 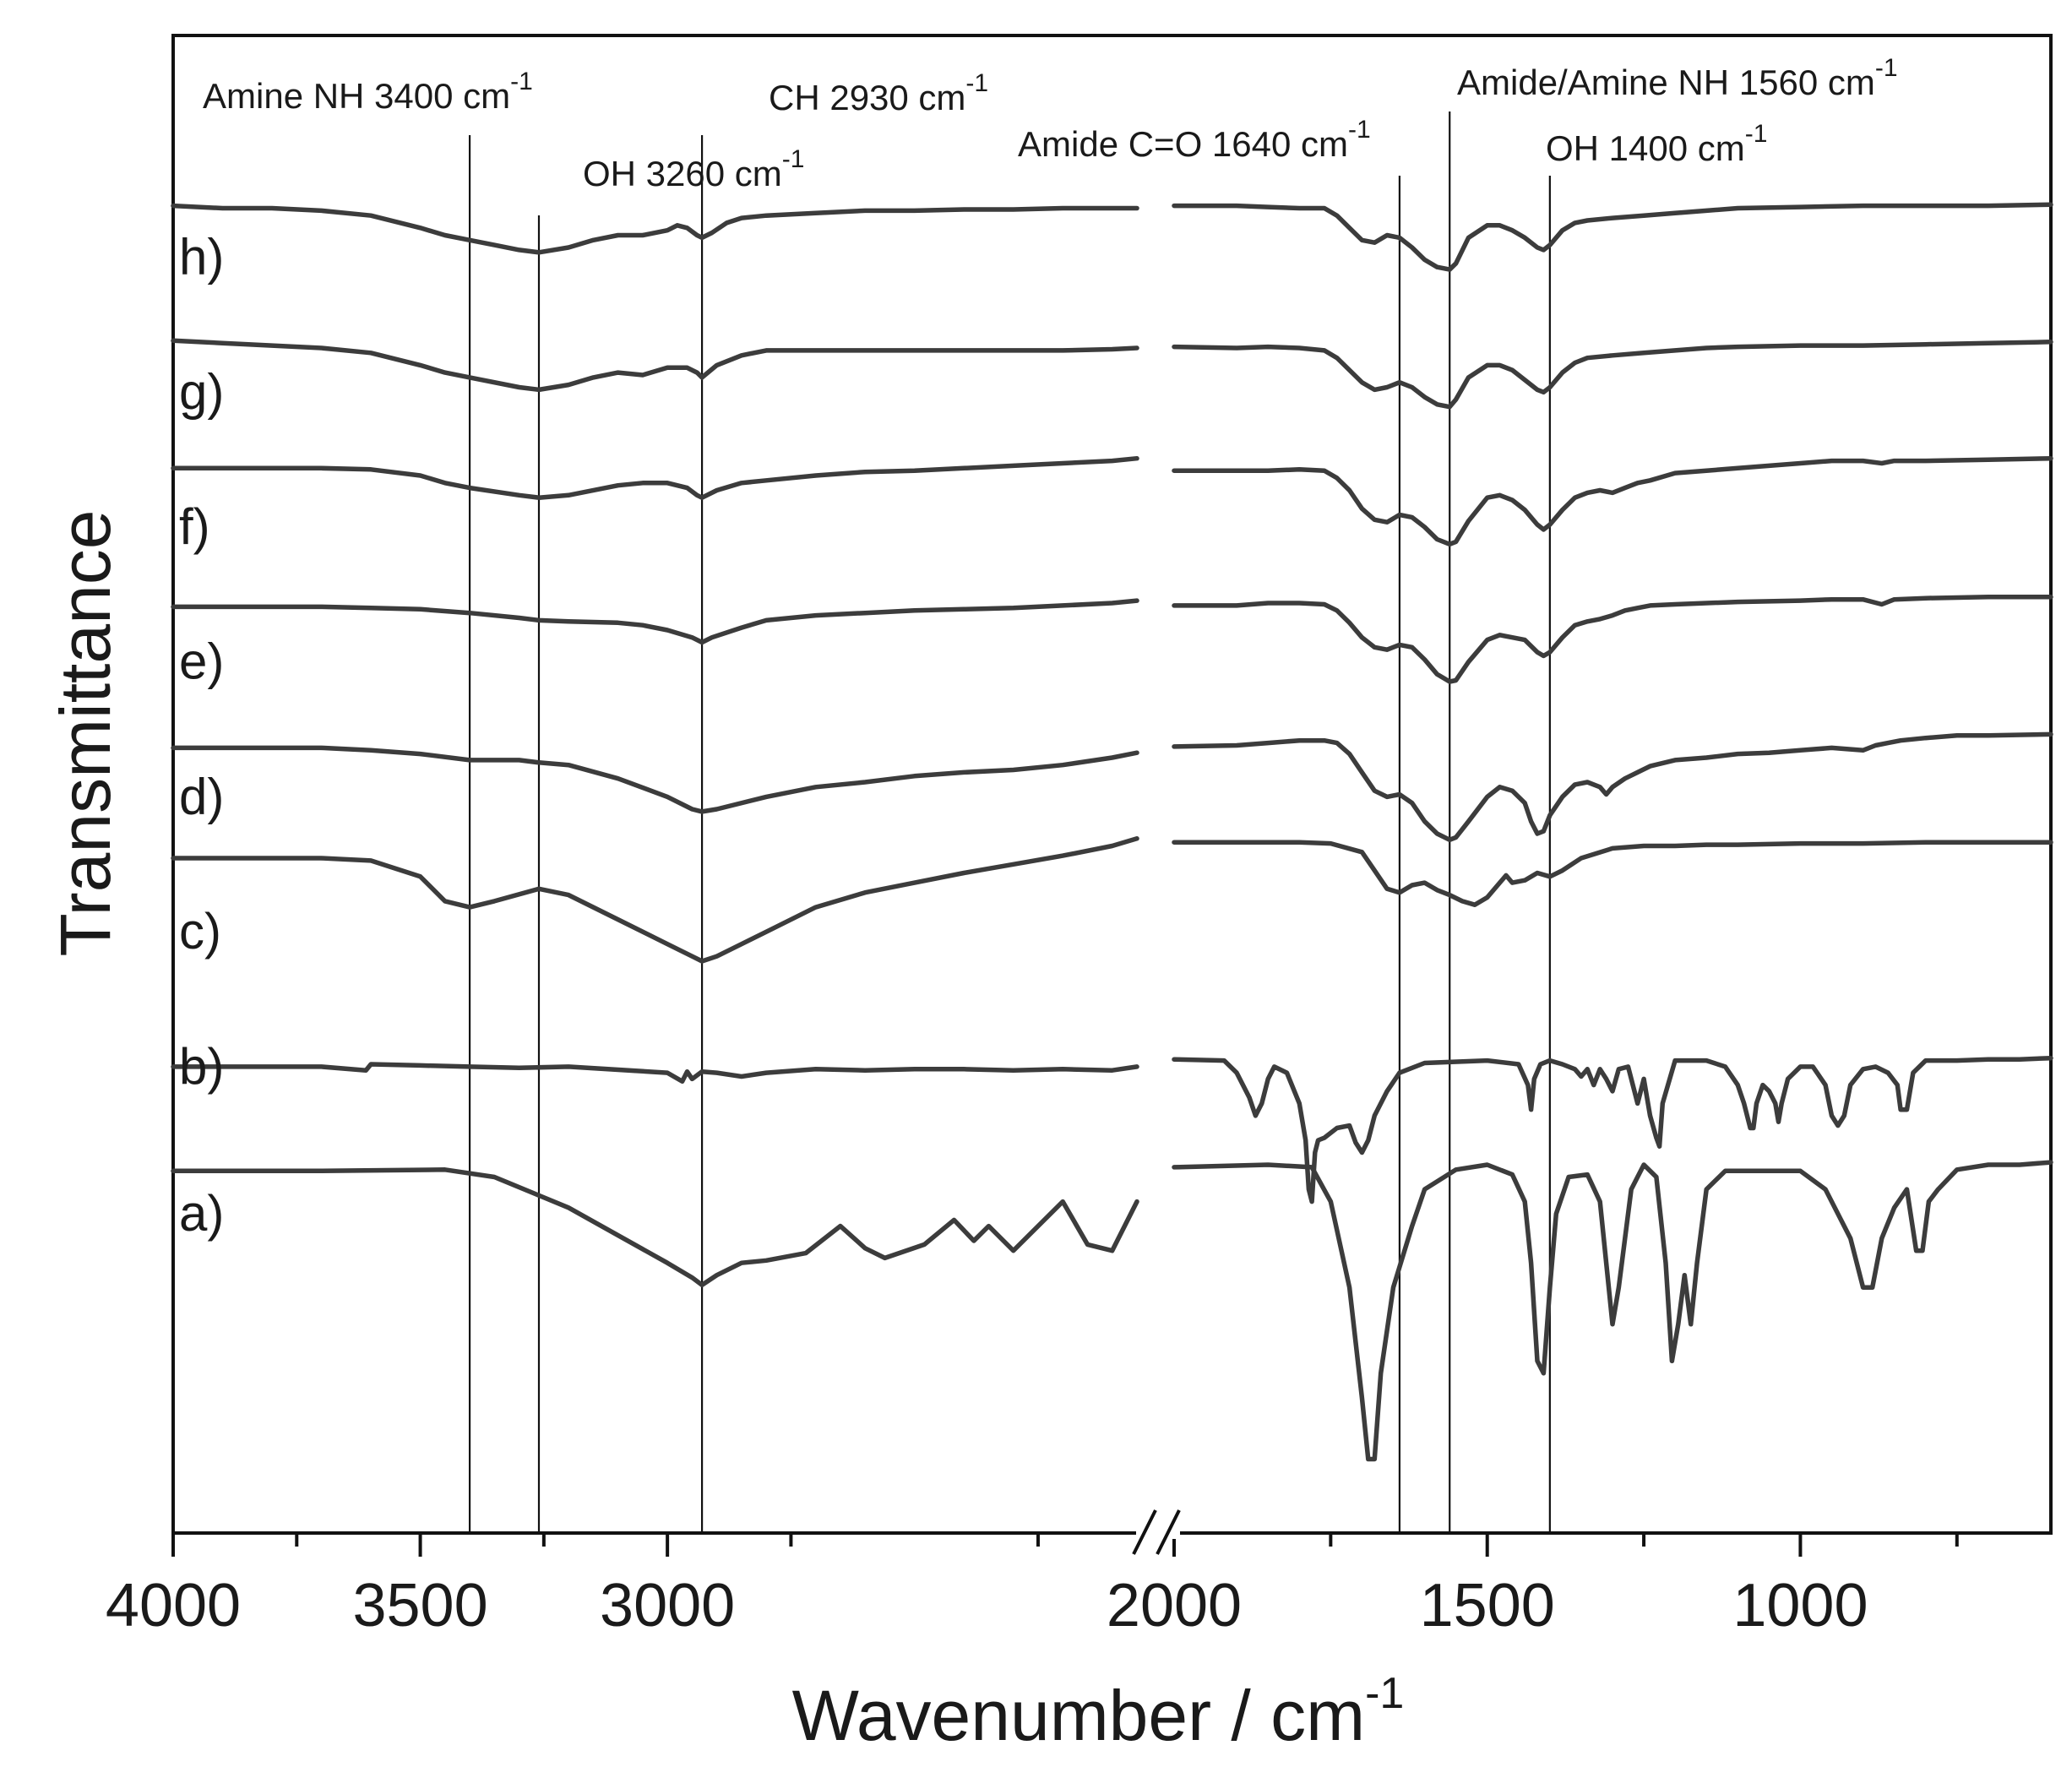 I want to click on series-labels: a) b) c) d) e) f) g) h), so click(x=201, y=735).